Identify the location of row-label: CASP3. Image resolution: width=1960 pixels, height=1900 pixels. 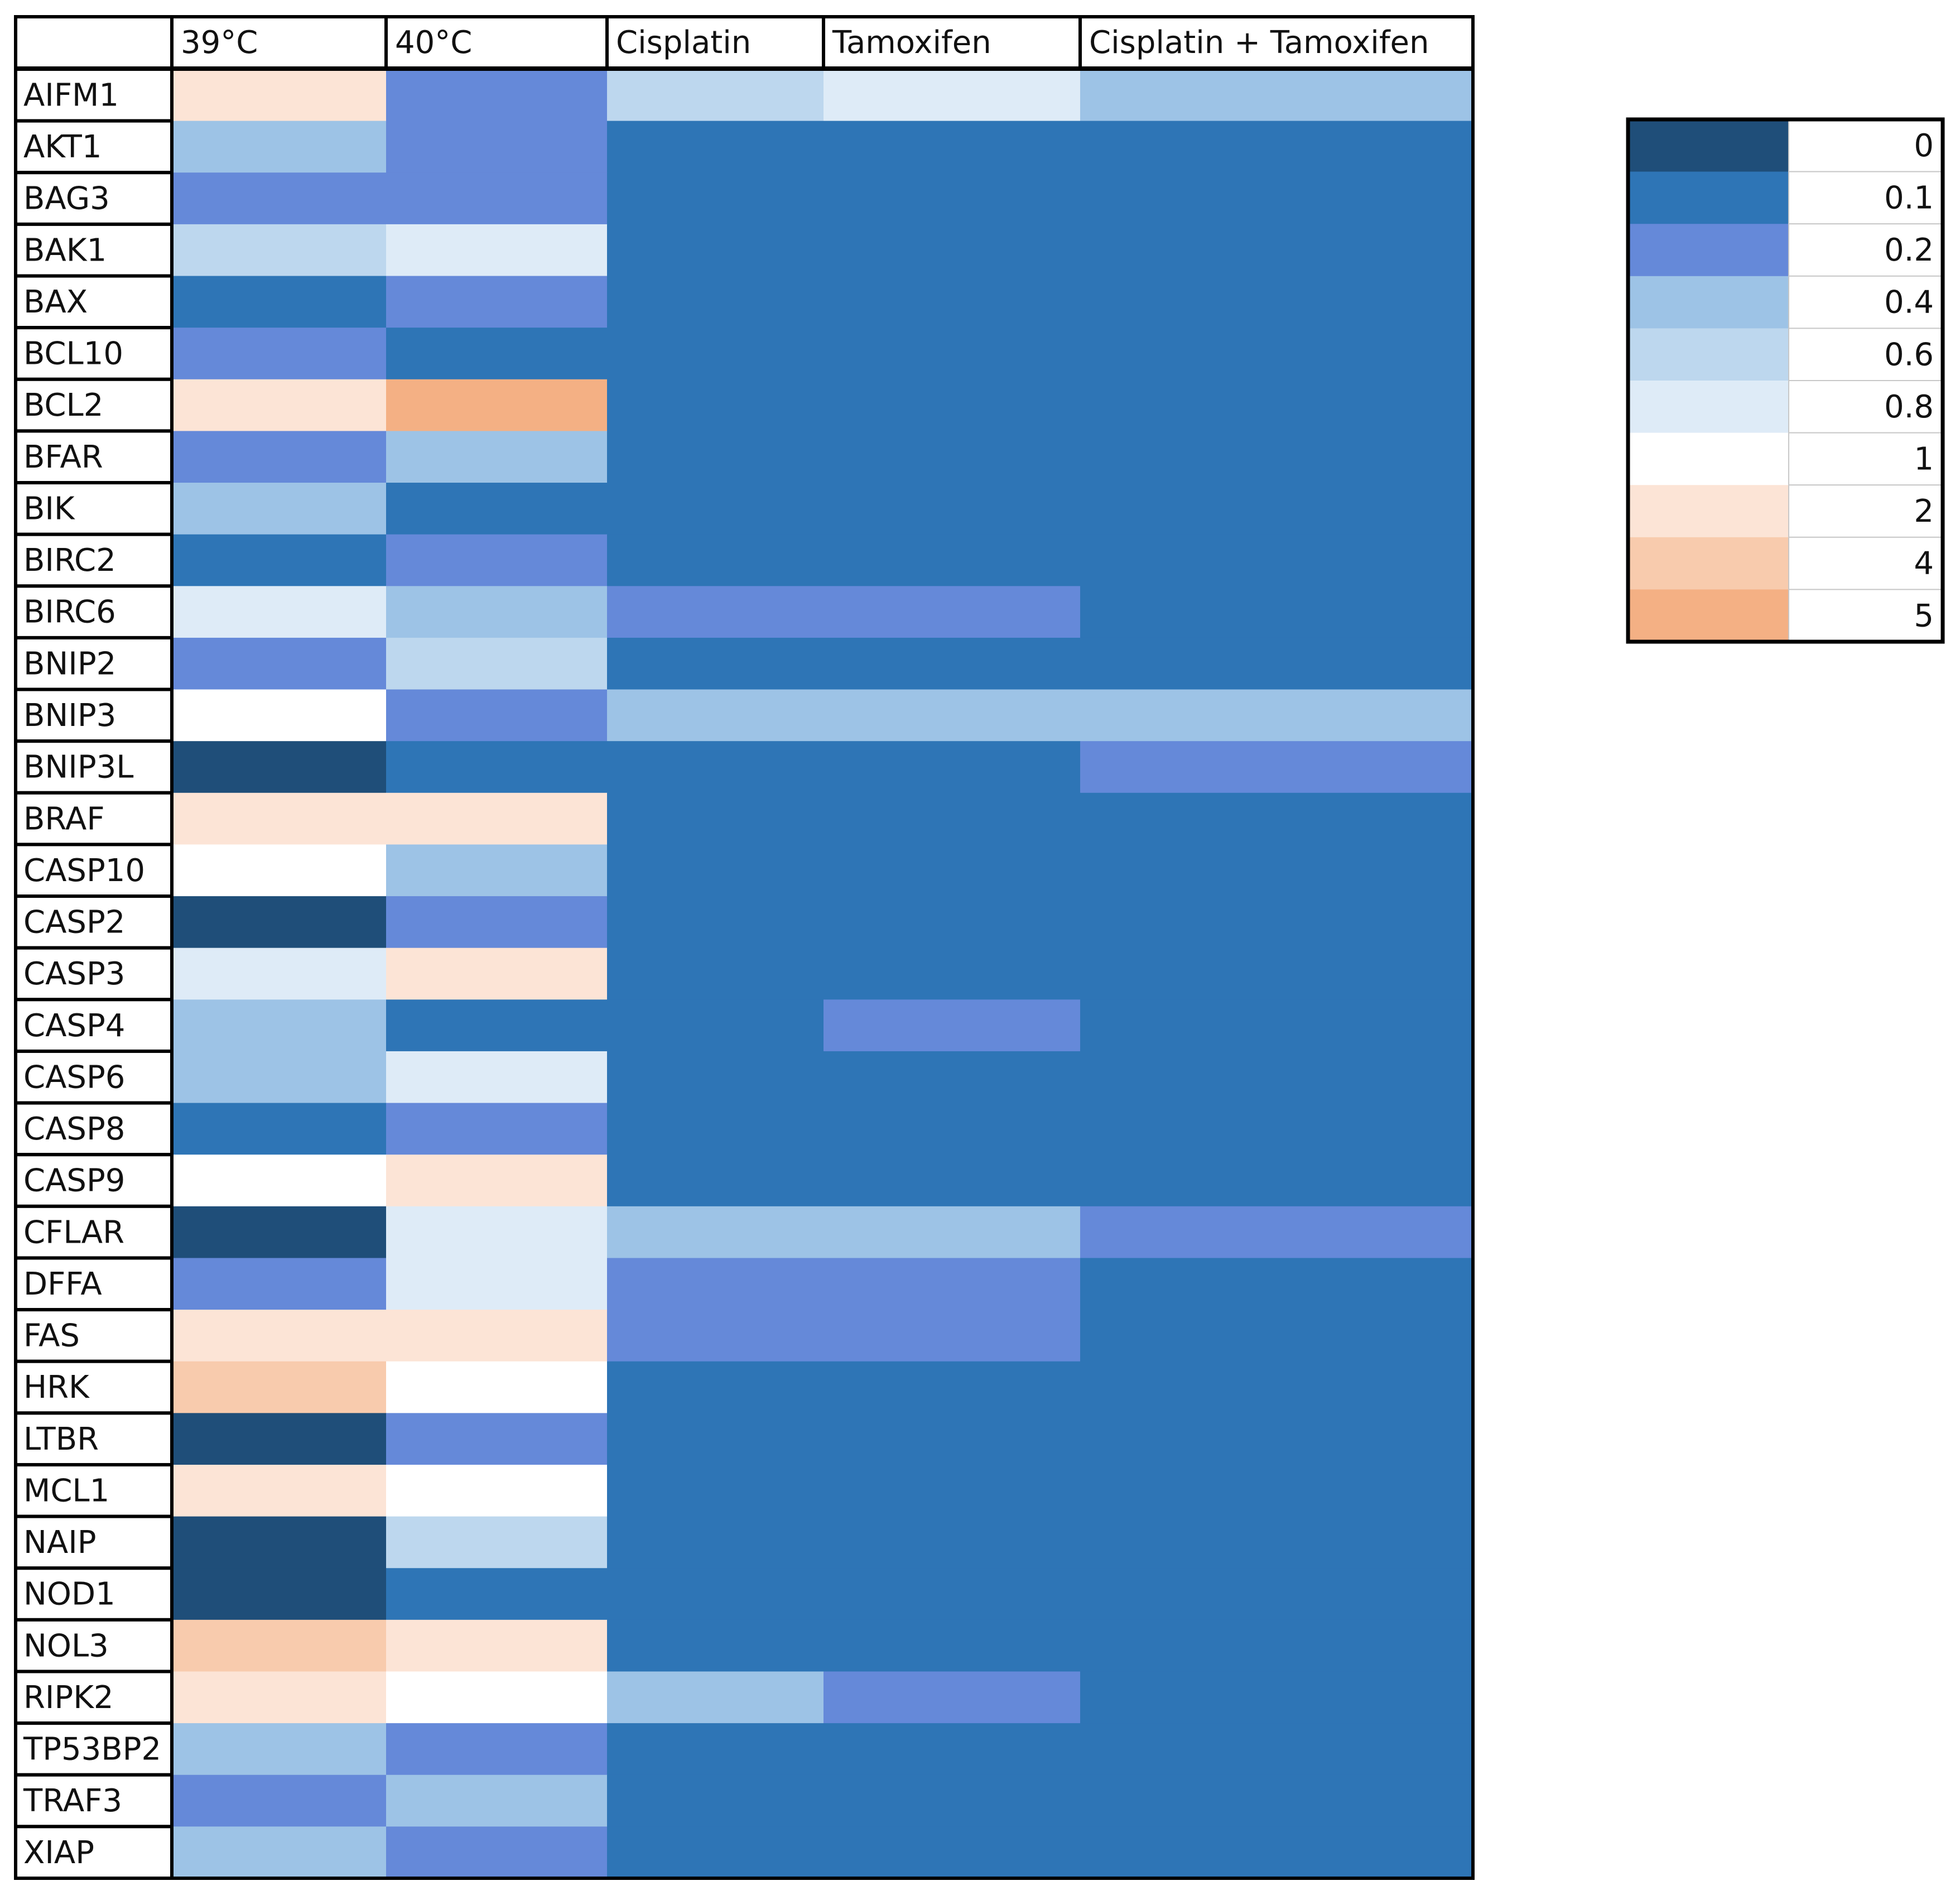
(74, 974).